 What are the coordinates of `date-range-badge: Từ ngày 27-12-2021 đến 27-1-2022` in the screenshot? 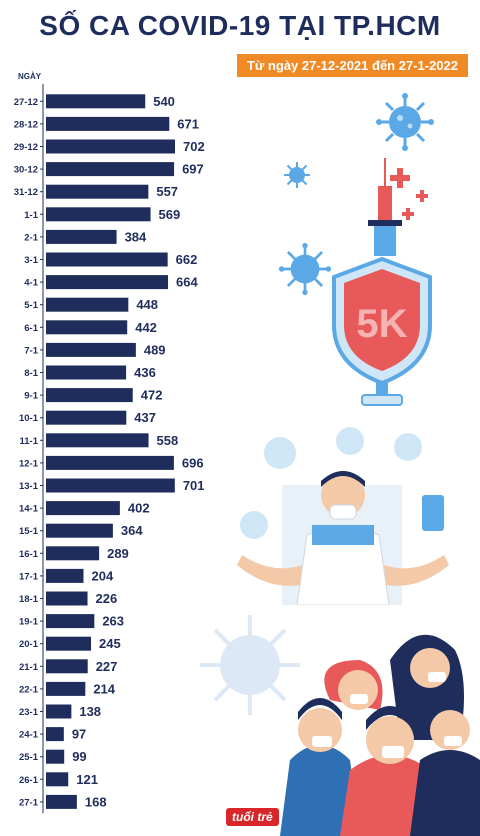 It's located at (352, 65).